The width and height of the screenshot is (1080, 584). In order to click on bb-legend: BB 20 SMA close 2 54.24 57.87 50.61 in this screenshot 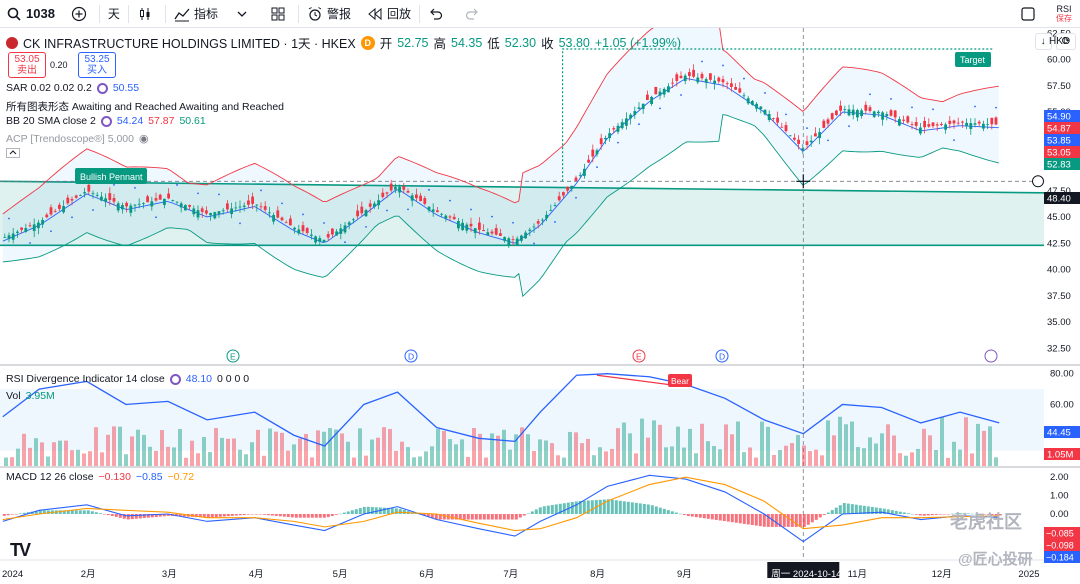, I will do `click(106, 121)`.